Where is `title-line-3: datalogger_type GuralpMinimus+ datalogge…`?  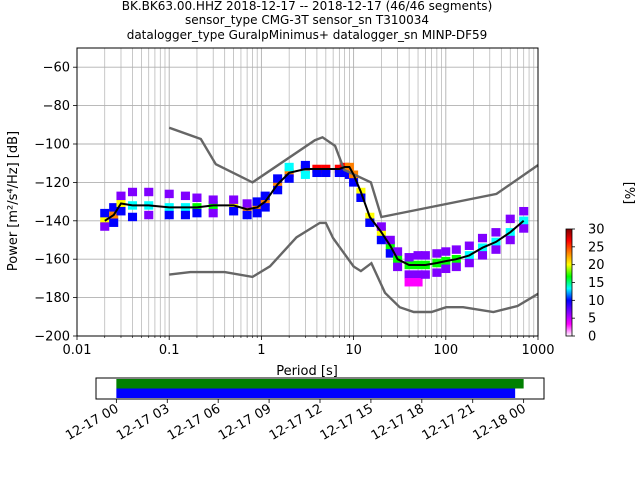 title-line-3: datalogger_type GuralpMinimus+ datalogge… is located at coordinates (307, 35).